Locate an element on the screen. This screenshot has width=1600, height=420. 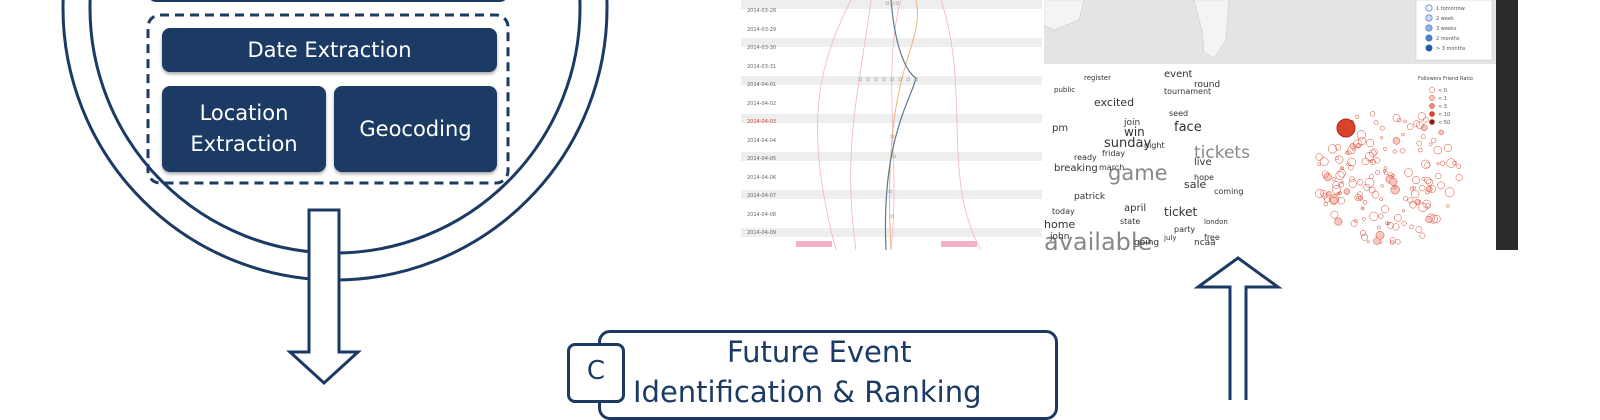
wordcloud-word: july is located at coordinates (1170, 238).